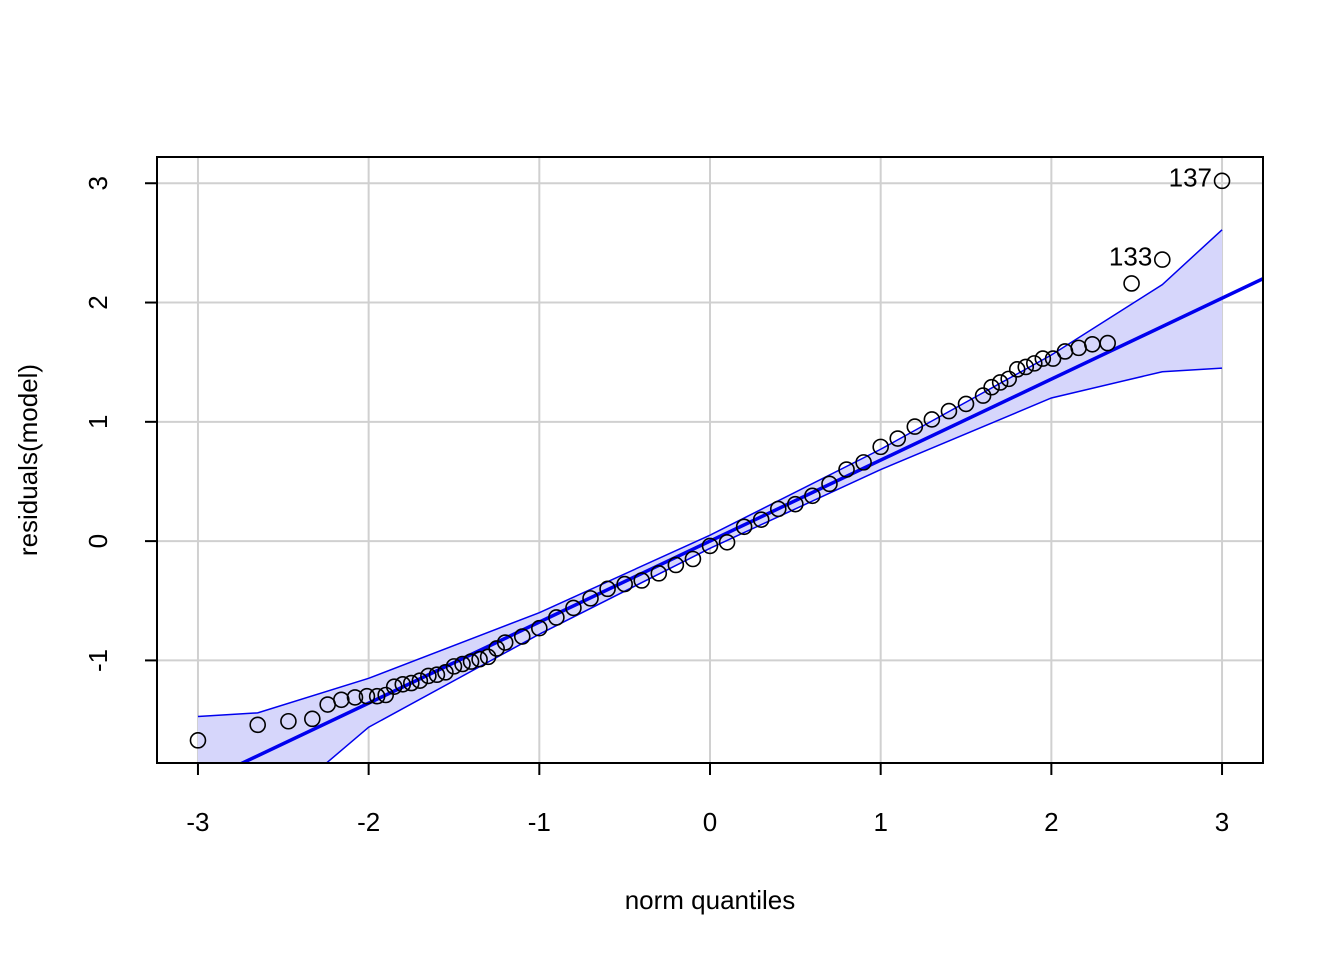  I want to click on y-tick-label: 2, so click(98, 302).